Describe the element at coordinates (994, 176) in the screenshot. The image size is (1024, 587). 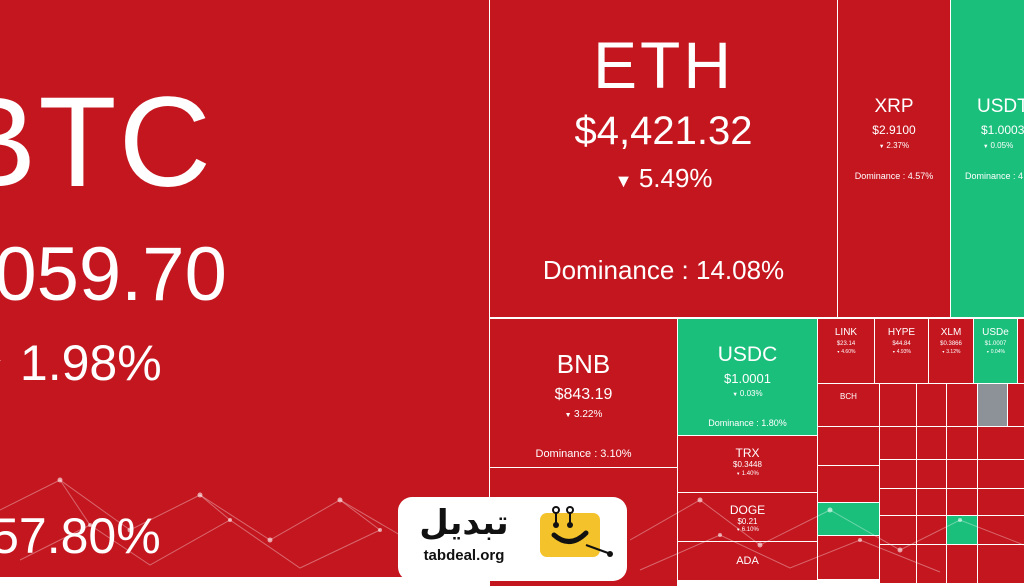
I see `tile-dominance: Dominance : 4` at that location.